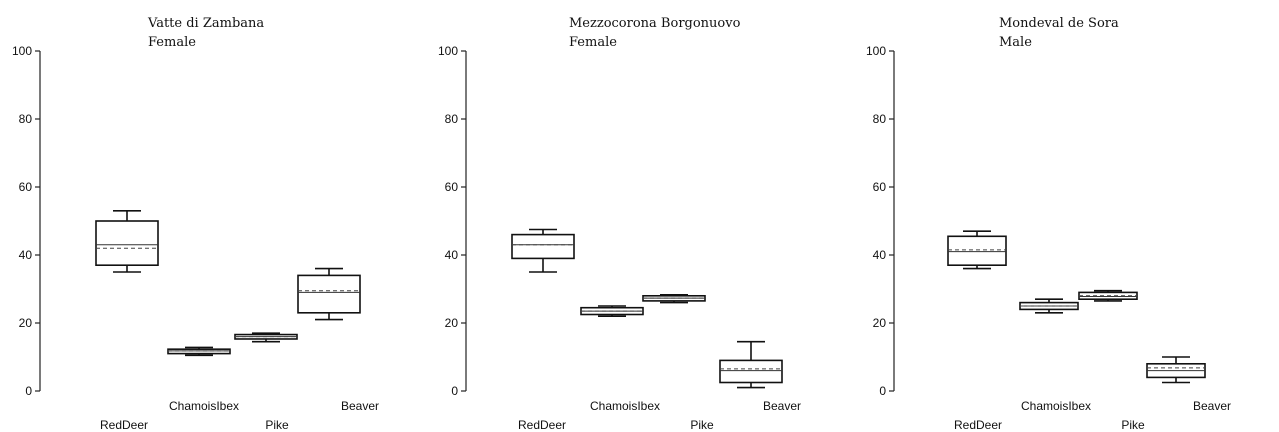  What do you see at coordinates (1059, 23) in the screenshot?
I see `chart-title: Mondeval de Sora` at bounding box center [1059, 23].